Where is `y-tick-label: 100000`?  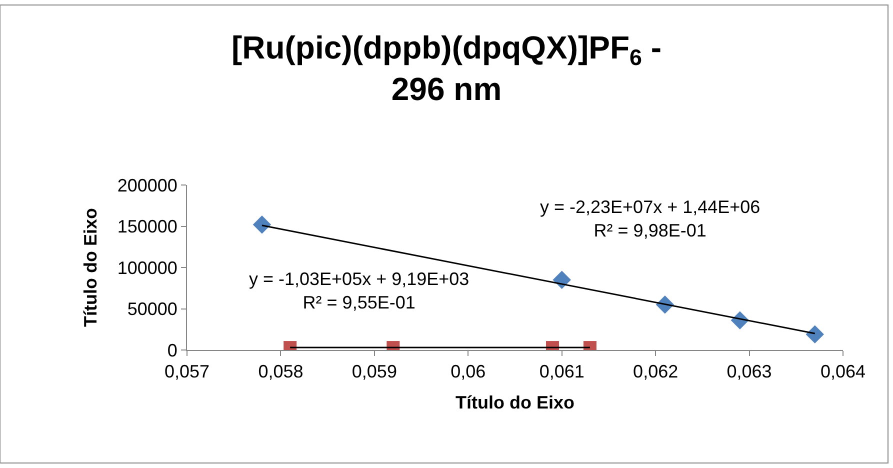
y-tick-label: 100000 is located at coordinates (147, 268).